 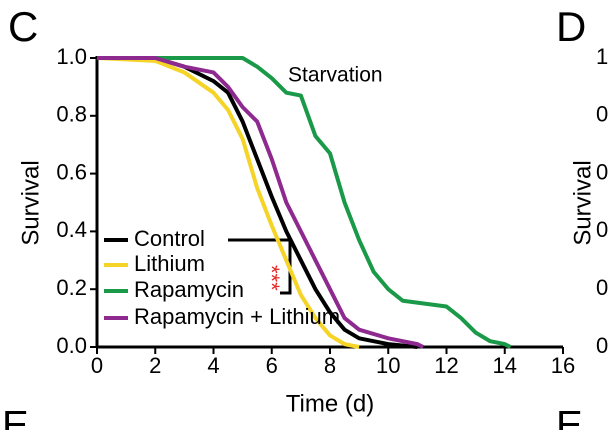 I want to click on x-tick-label: 6, so click(x=272, y=365).